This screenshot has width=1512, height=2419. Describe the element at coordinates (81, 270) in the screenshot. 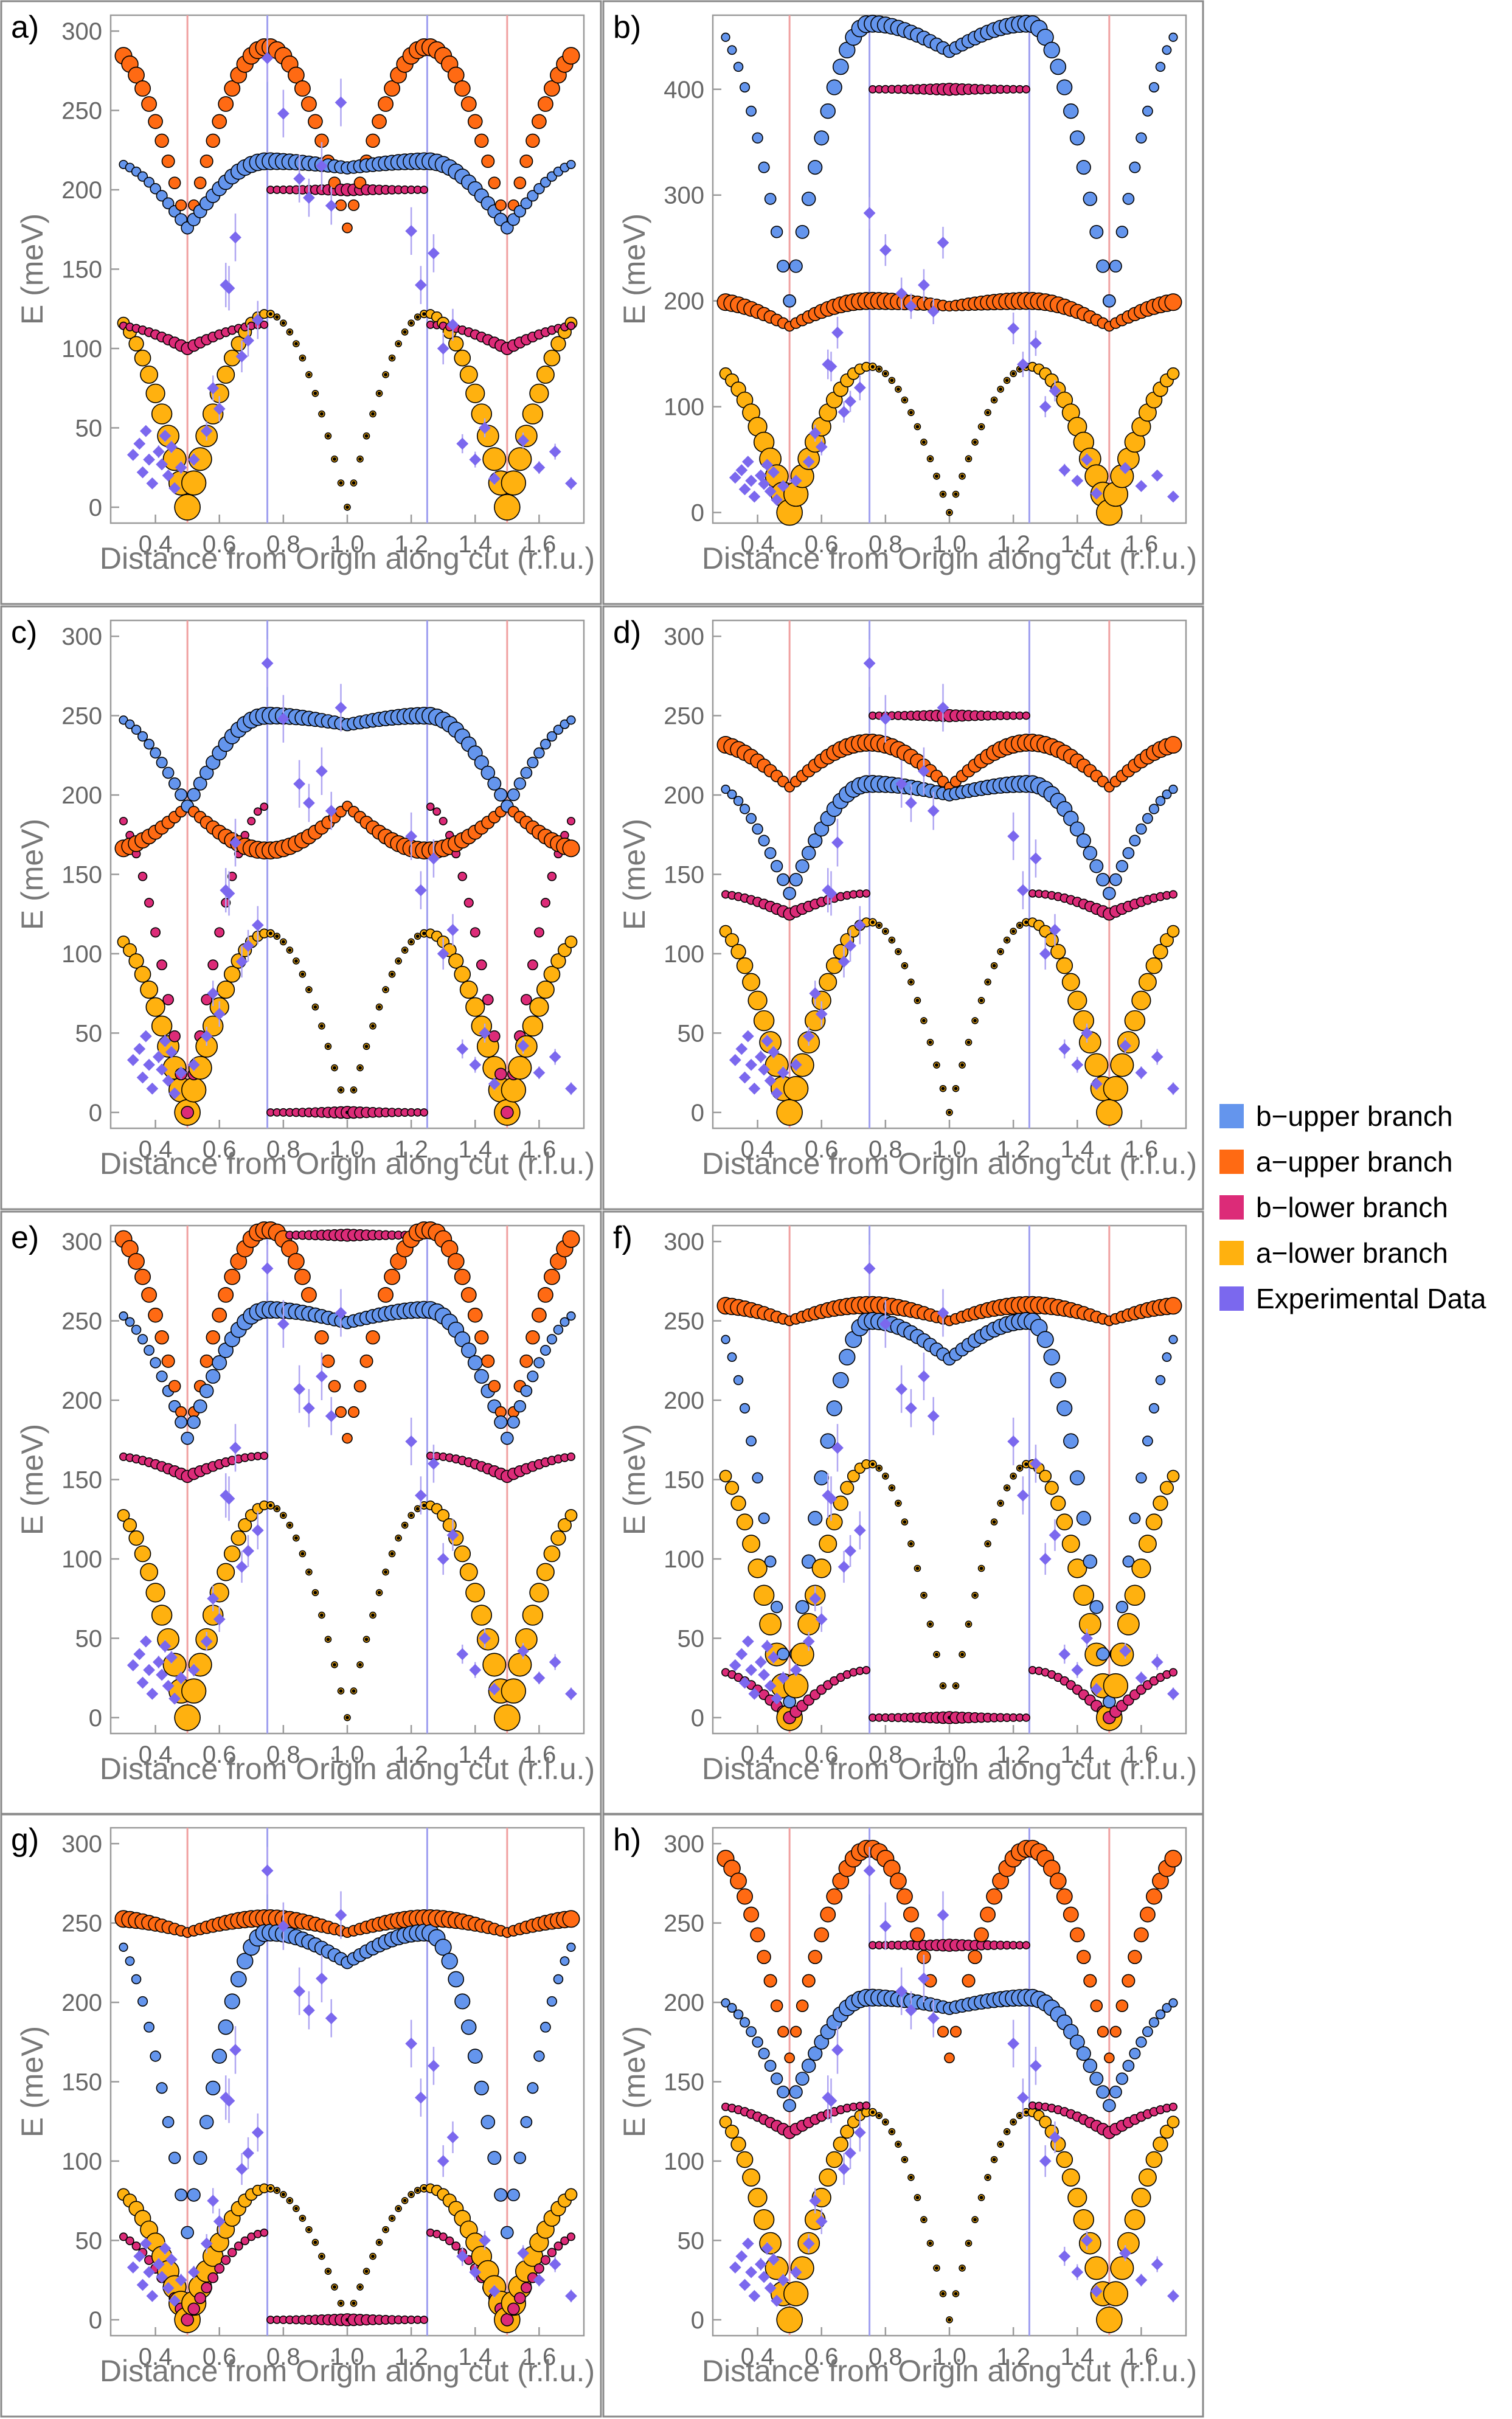

I see `y-tick-label: 150` at that location.